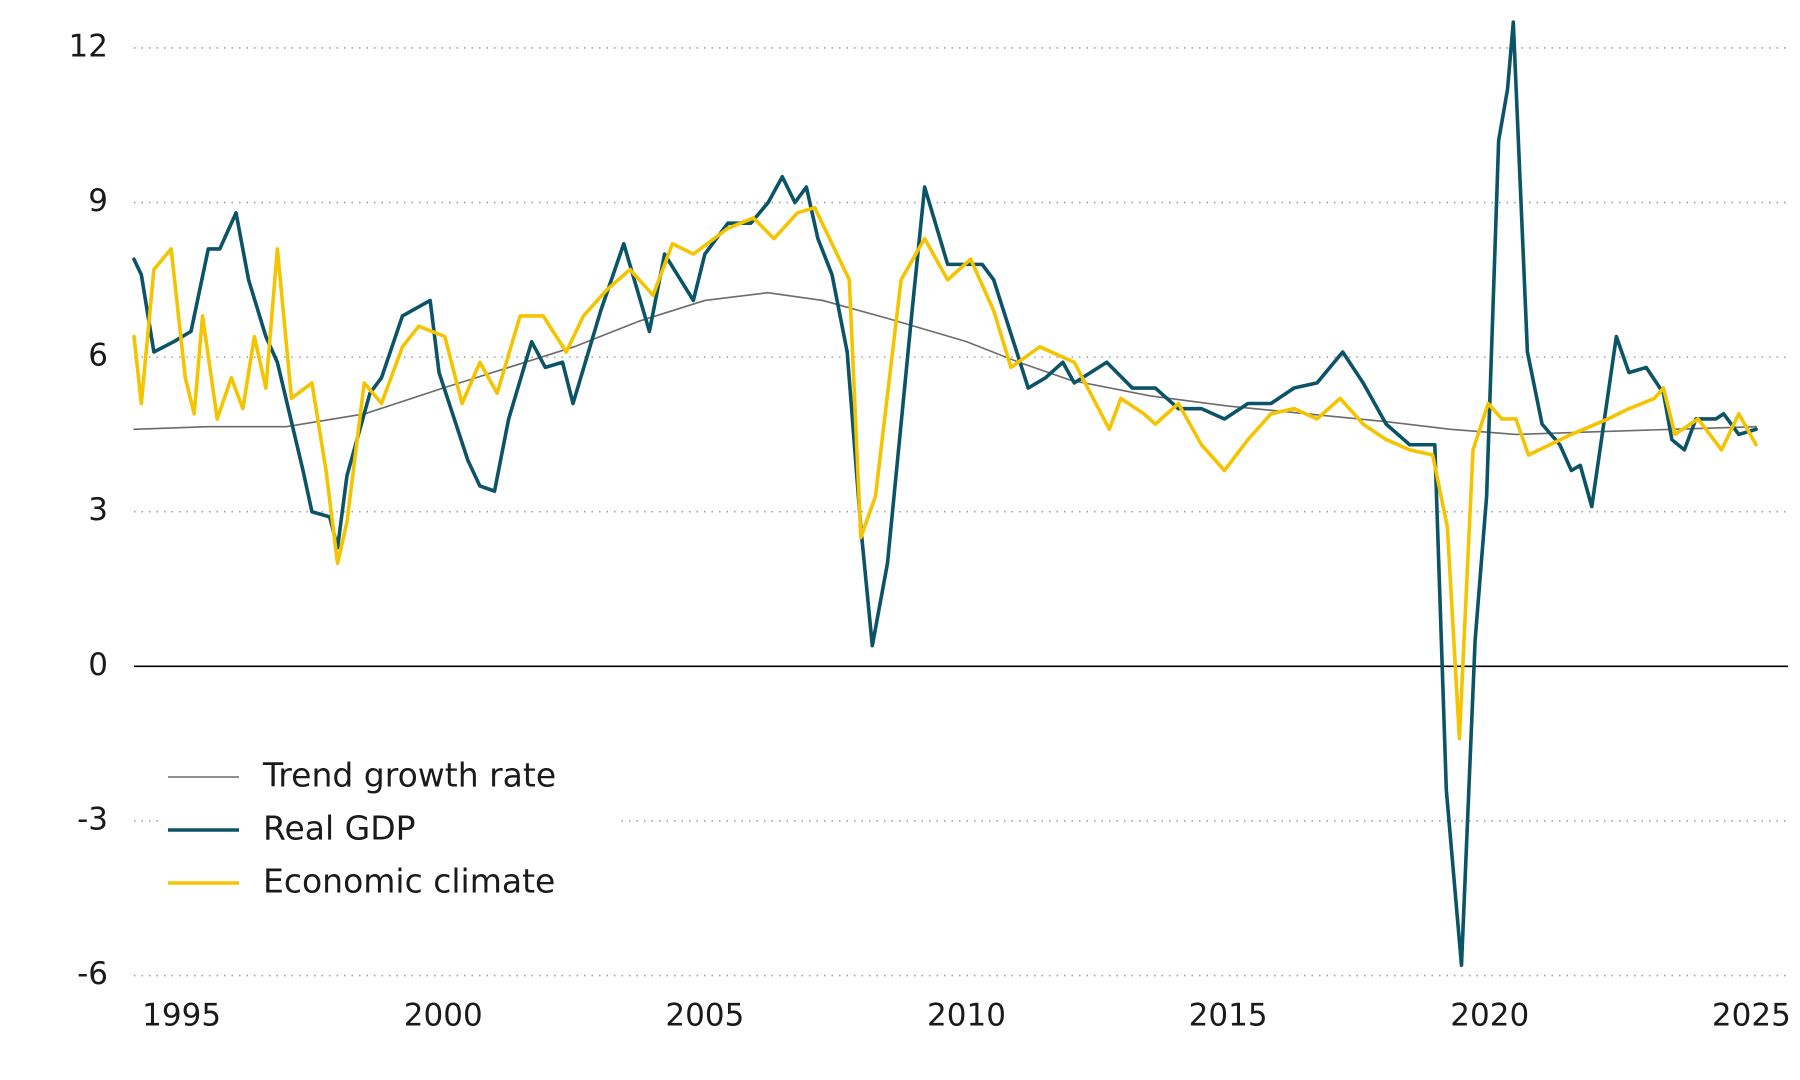 The image size is (1800, 1080). What do you see at coordinates (92, 819) in the screenshot?
I see `y-tick-label: -3` at bounding box center [92, 819].